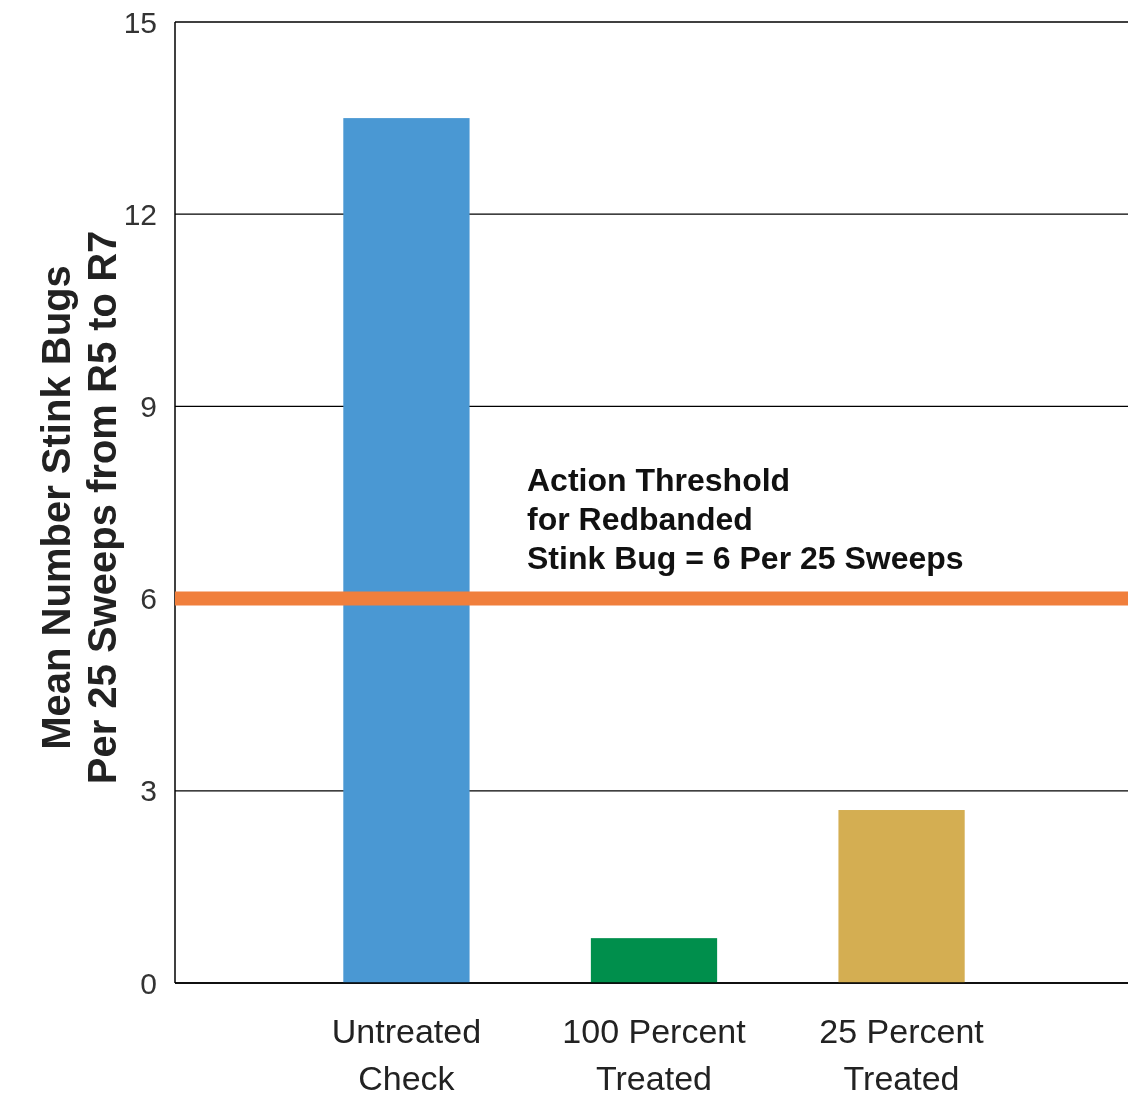 The image size is (1128, 1096). I want to click on y-tick-label: 3, so click(148, 791).